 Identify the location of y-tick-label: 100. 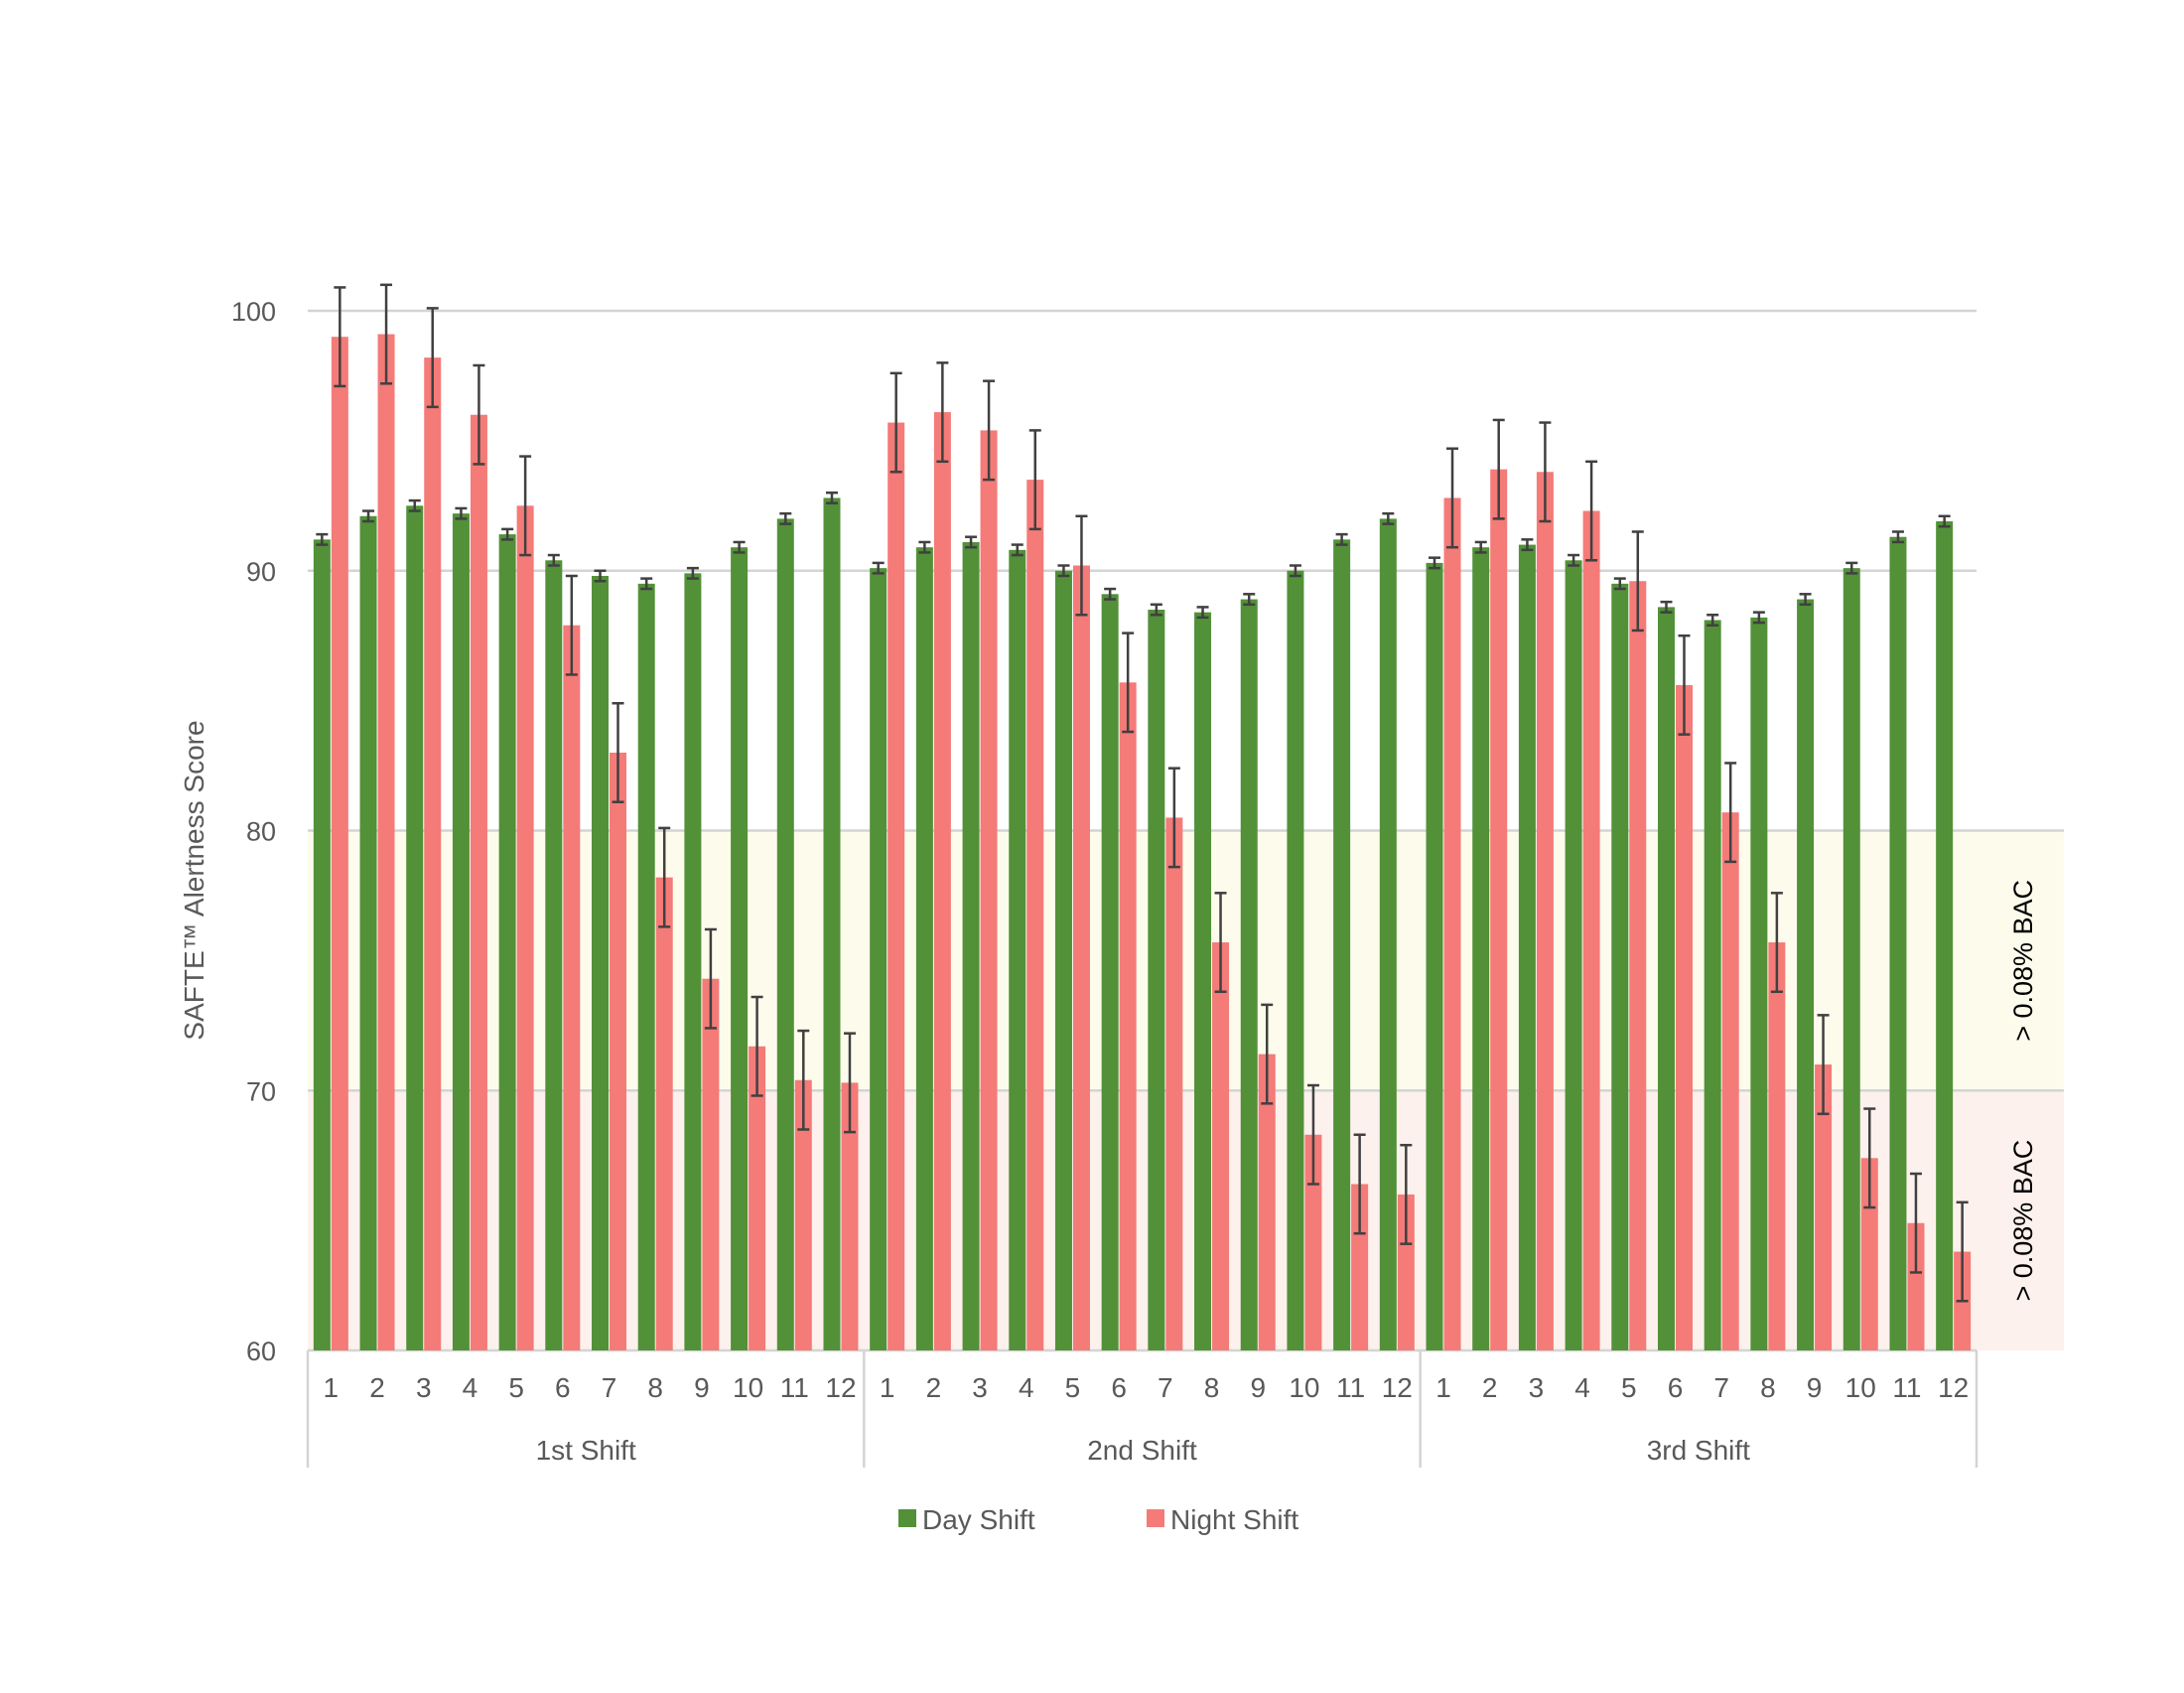
(253, 312).